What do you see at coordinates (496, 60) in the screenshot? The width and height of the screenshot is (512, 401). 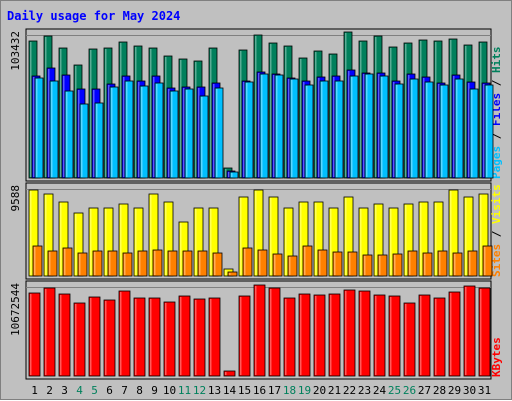 I see `legend-part: Hits` at bounding box center [496, 60].